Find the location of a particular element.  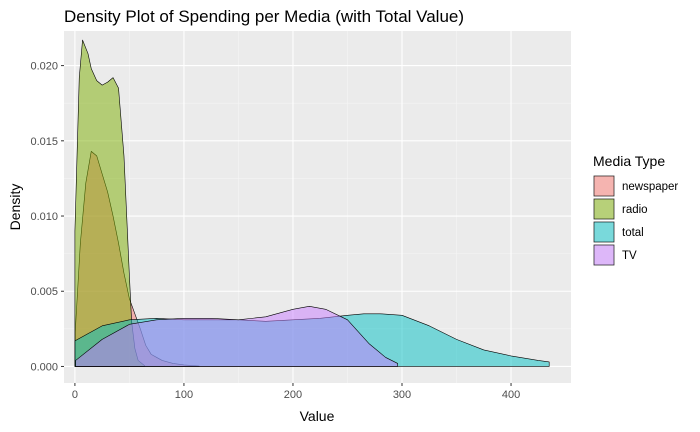

x-tick-label: 100 is located at coordinates (184, 395).